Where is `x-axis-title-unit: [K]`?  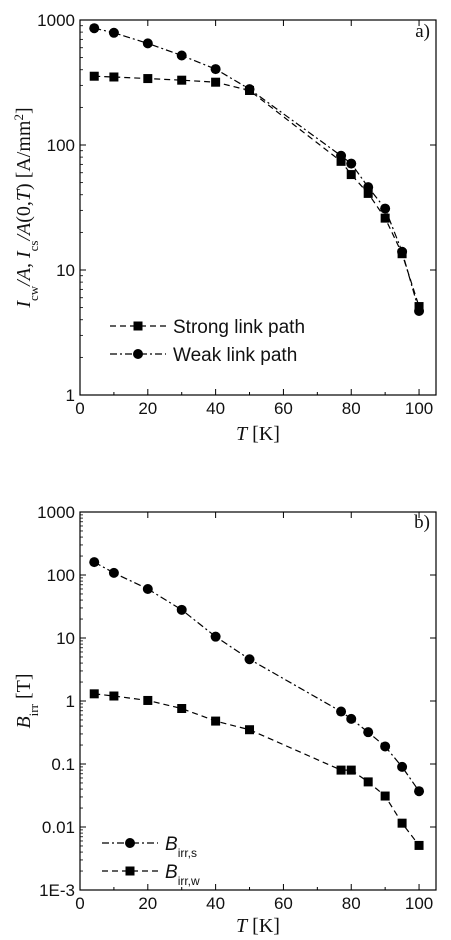 x-axis-title-unit: [K] is located at coordinates (263, 434).